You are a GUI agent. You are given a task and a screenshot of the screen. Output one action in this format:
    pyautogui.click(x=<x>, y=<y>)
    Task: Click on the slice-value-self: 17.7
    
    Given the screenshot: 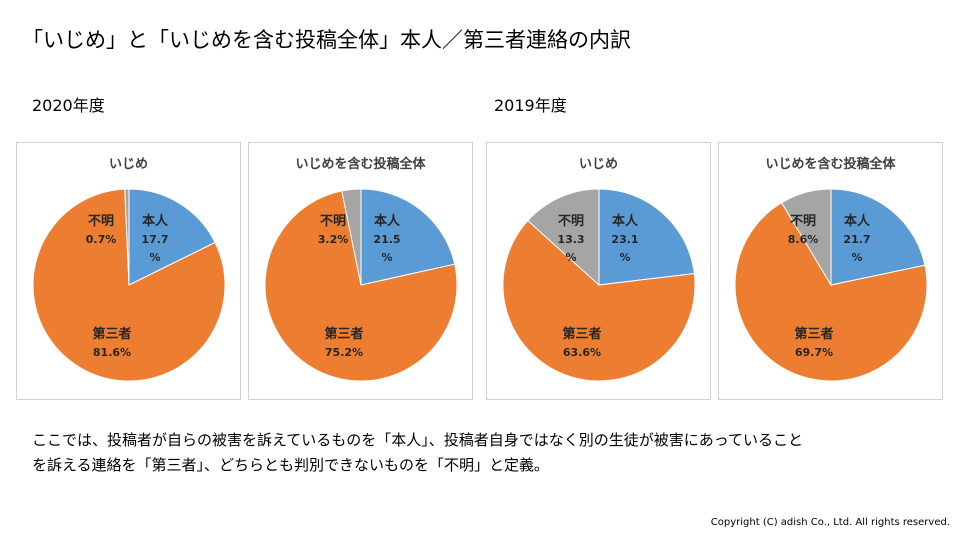 What is the action you would take?
    pyautogui.click(x=154, y=239)
    